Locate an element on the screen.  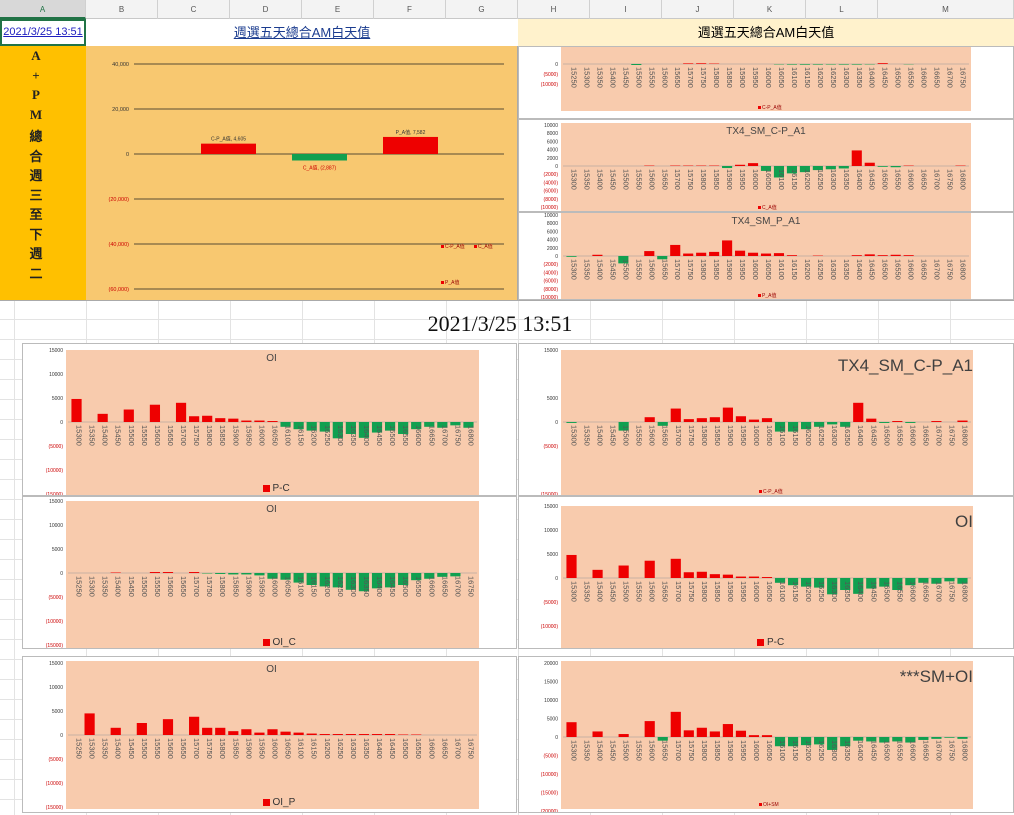
title-left-link: 週選五天總合AM白天值 is located at coordinates (302, 32).